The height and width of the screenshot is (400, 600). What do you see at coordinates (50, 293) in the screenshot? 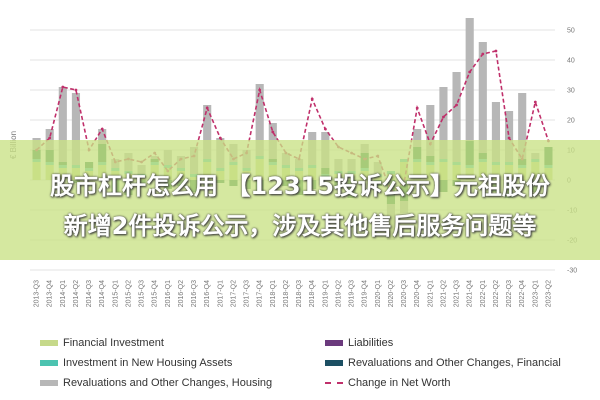
I see `x-tick-label: 2013-Q4` at bounding box center [50, 293].